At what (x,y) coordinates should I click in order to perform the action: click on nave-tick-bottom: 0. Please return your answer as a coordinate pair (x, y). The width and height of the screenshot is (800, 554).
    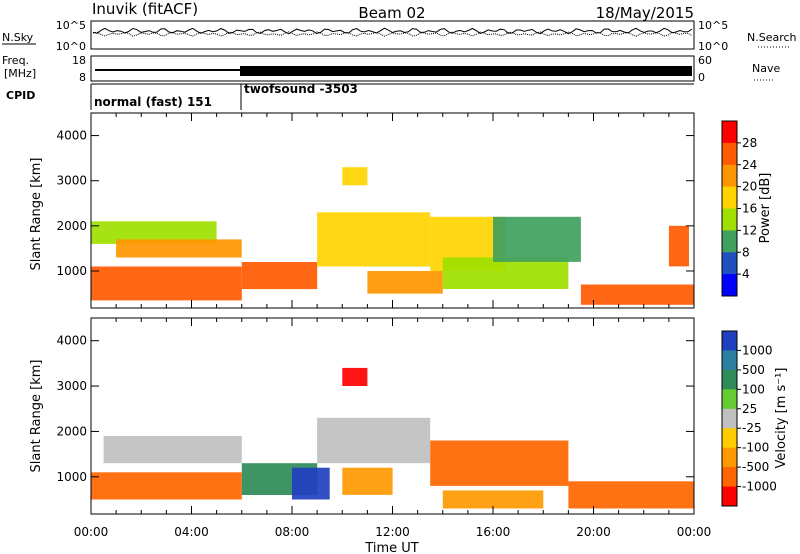
    Looking at the image, I should click on (701, 77).